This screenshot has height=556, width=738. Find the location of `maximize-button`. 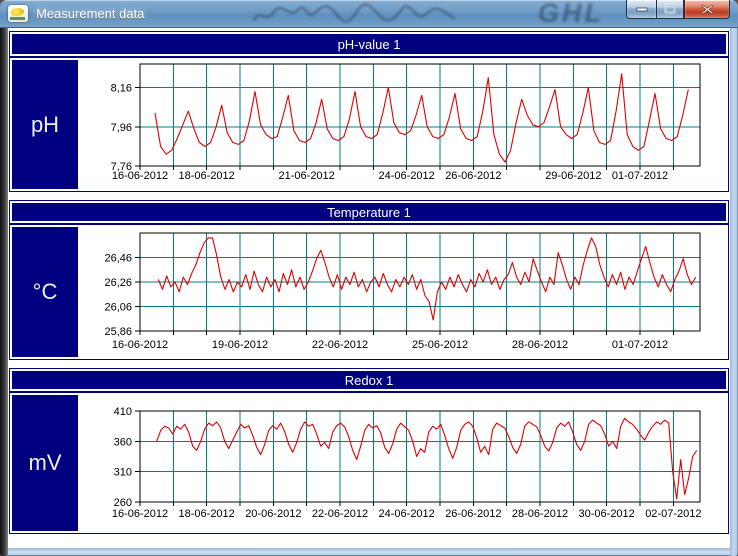

maximize-button is located at coordinates (670, 9).